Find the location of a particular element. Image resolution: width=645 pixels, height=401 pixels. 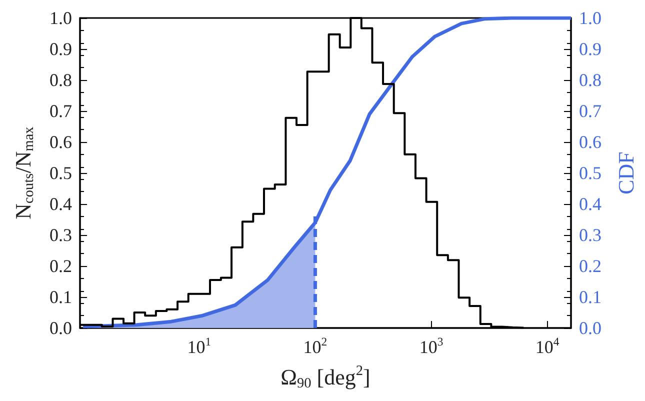

y2-tick-label: 0.2 is located at coordinates (590, 266).